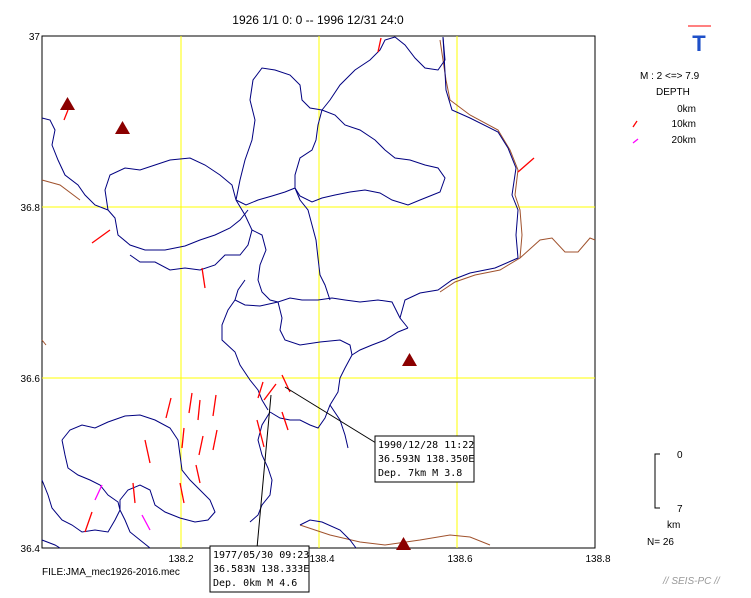 The image size is (751, 598). I want to click on depth-scale-top: 0, so click(680, 455).